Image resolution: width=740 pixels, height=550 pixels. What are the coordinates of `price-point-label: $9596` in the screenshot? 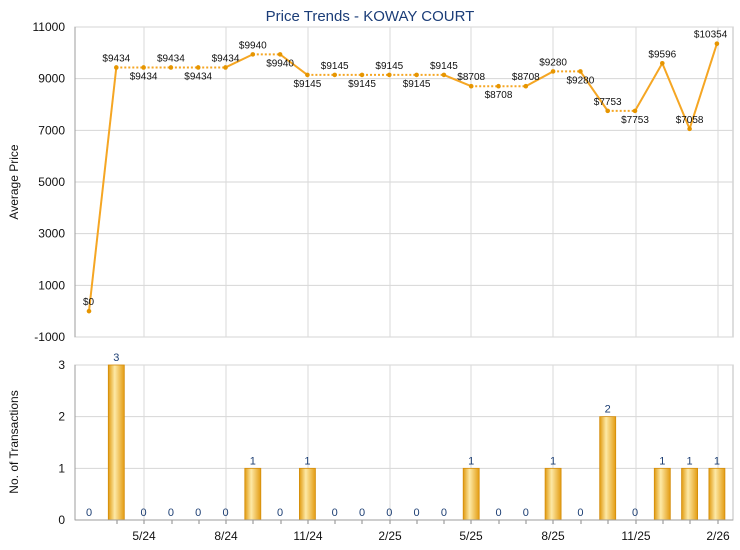 It's located at (662, 54).